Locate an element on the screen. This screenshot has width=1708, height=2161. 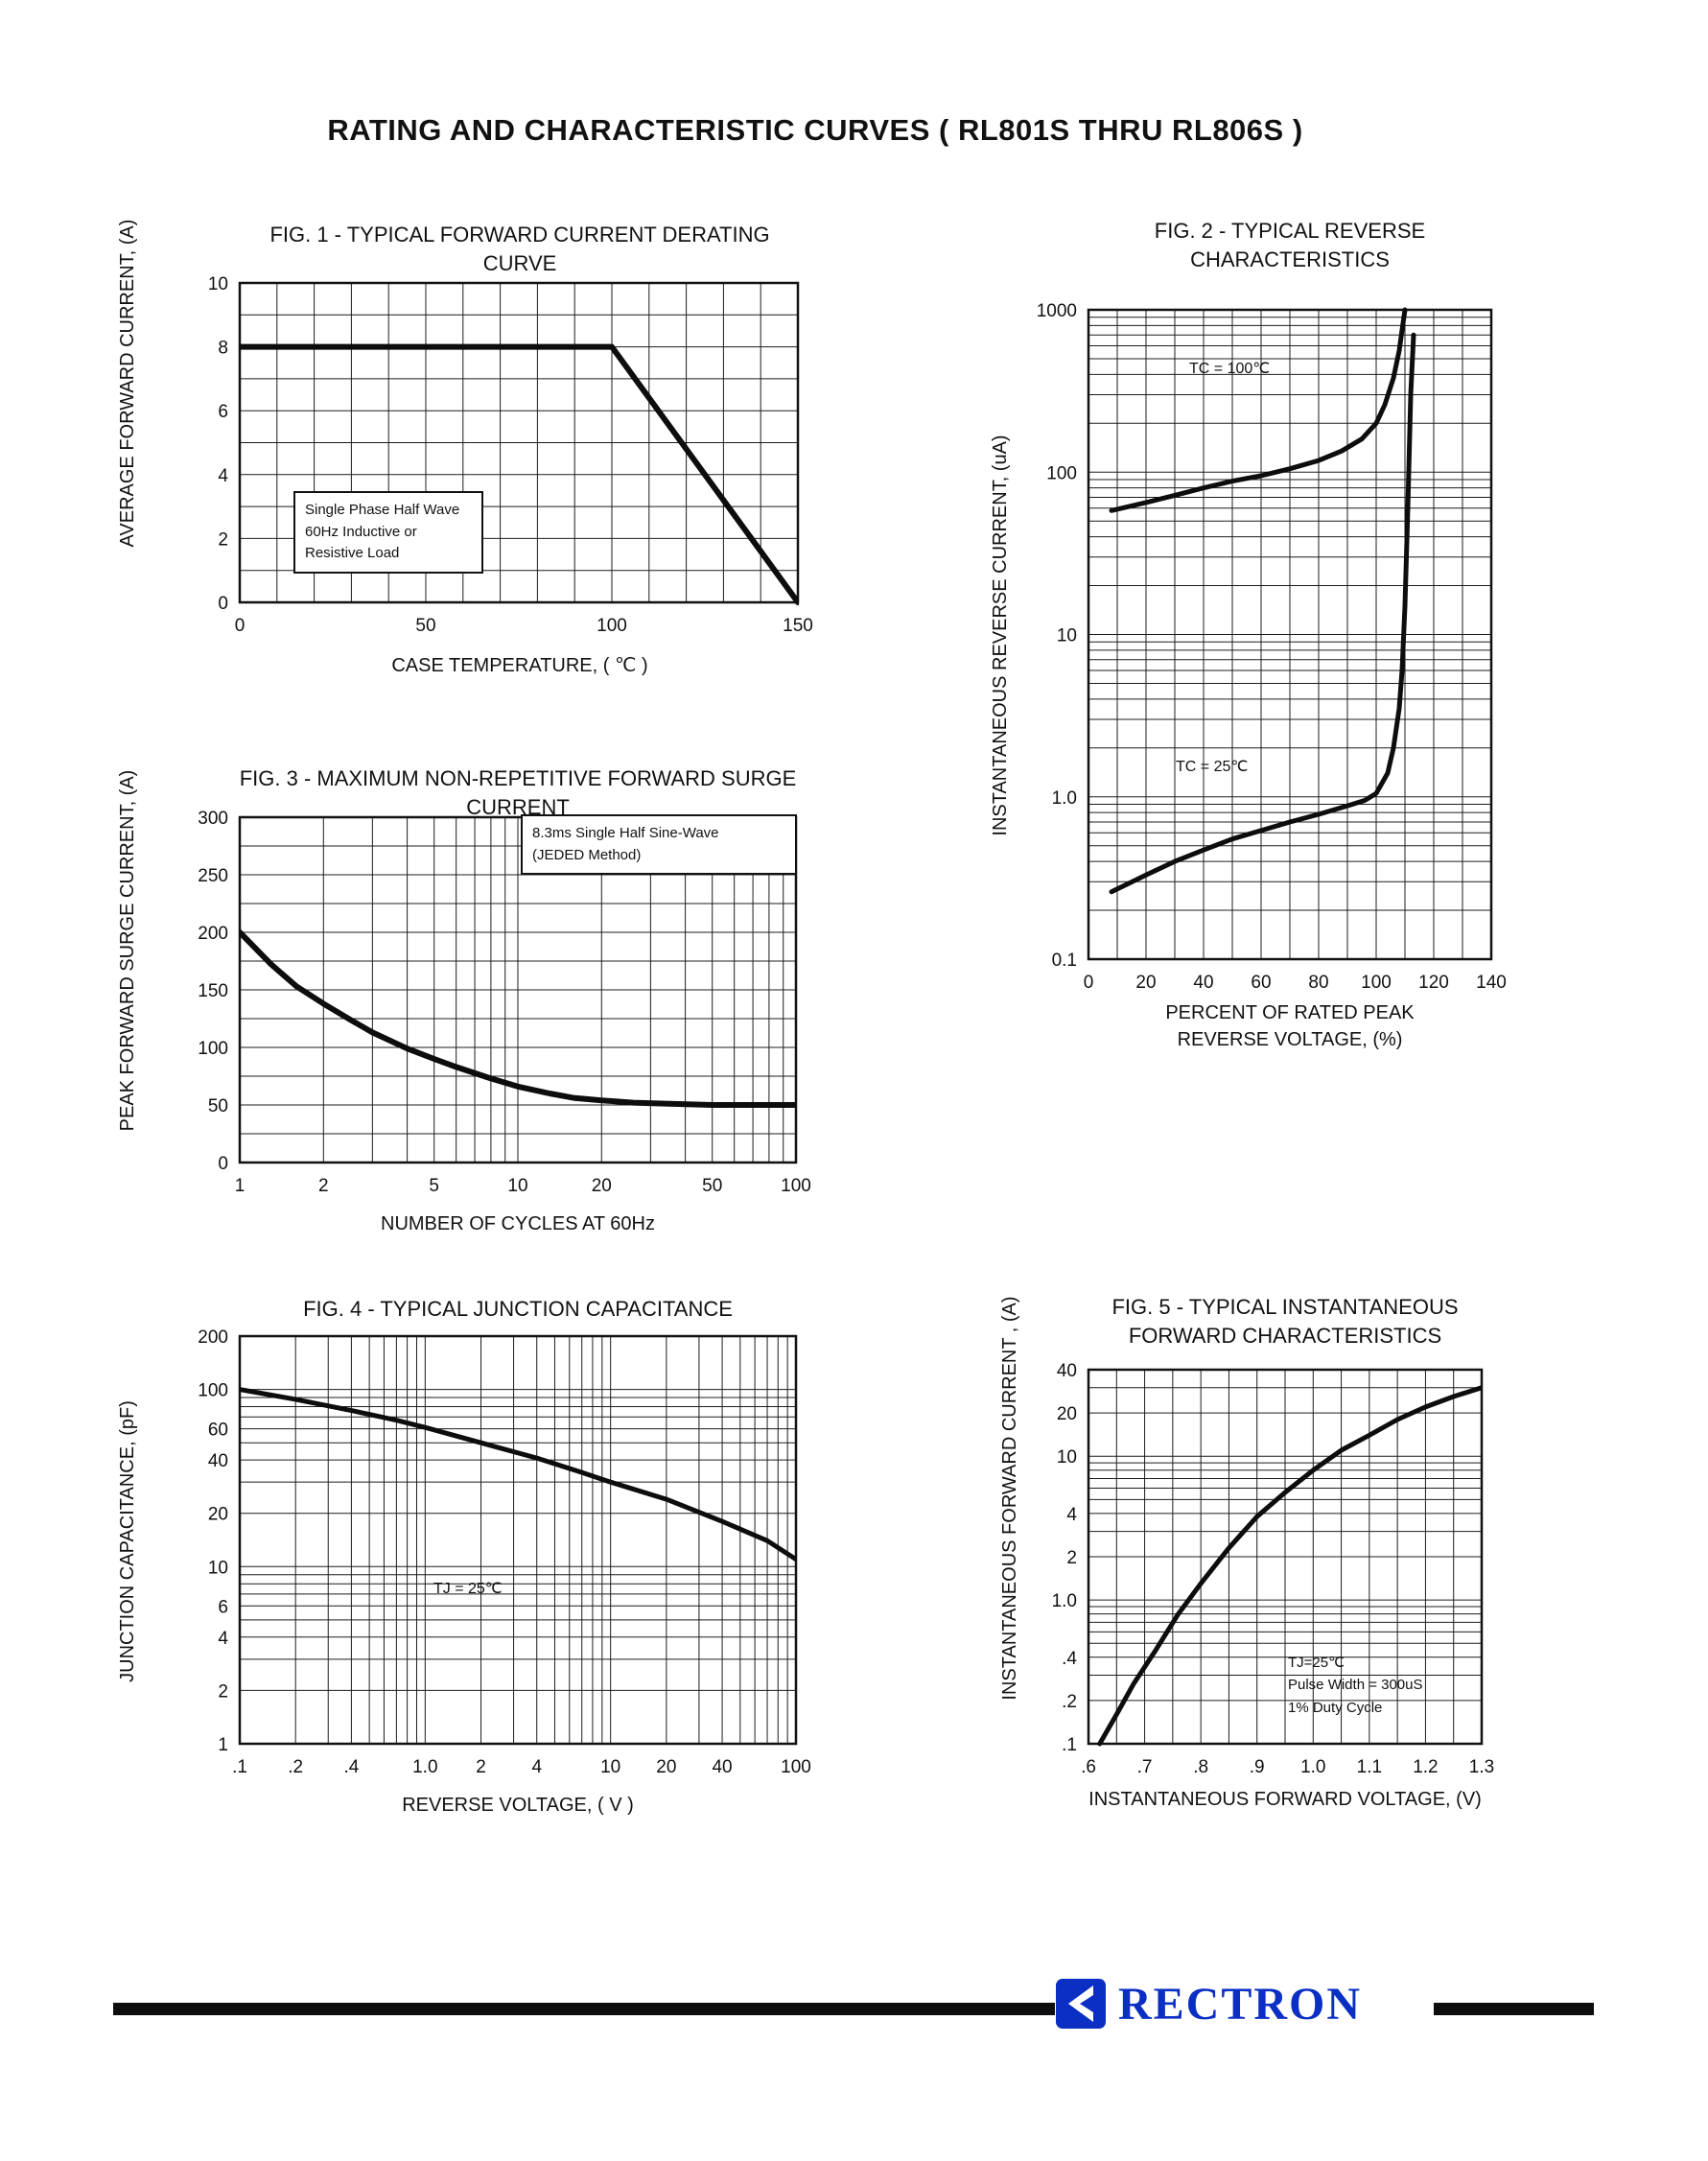
svg-text: 1.1 is located at coordinates (1370, 1767).